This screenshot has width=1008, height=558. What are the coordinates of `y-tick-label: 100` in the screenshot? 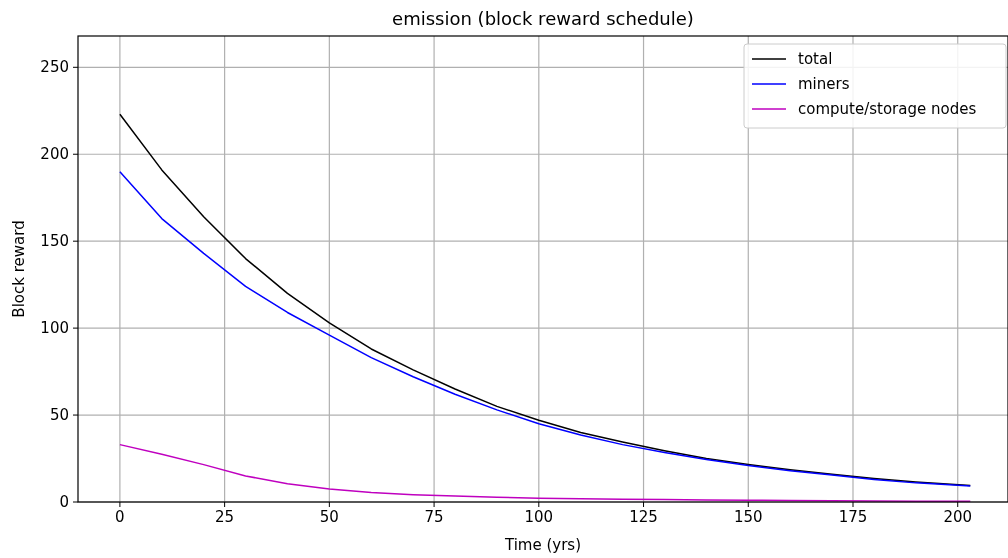 It's located at (54, 328).